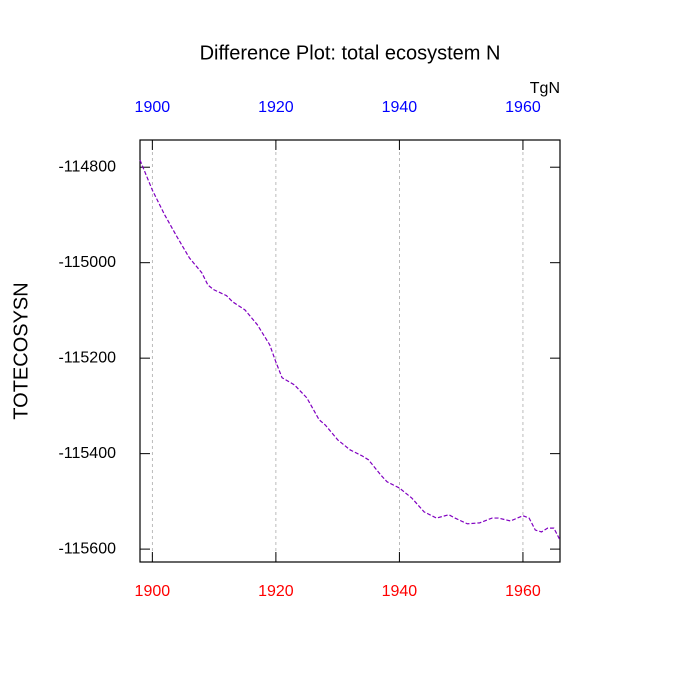 This screenshot has width=700, height=700. What do you see at coordinates (153, 107) in the screenshot?
I see `x-tick-label-top: 1900` at bounding box center [153, 107].